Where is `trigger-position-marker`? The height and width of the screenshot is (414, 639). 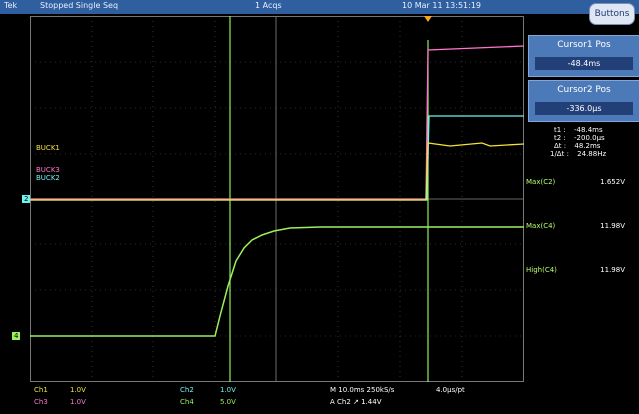
trigger-position-marker is located at coordinates (428, 19).